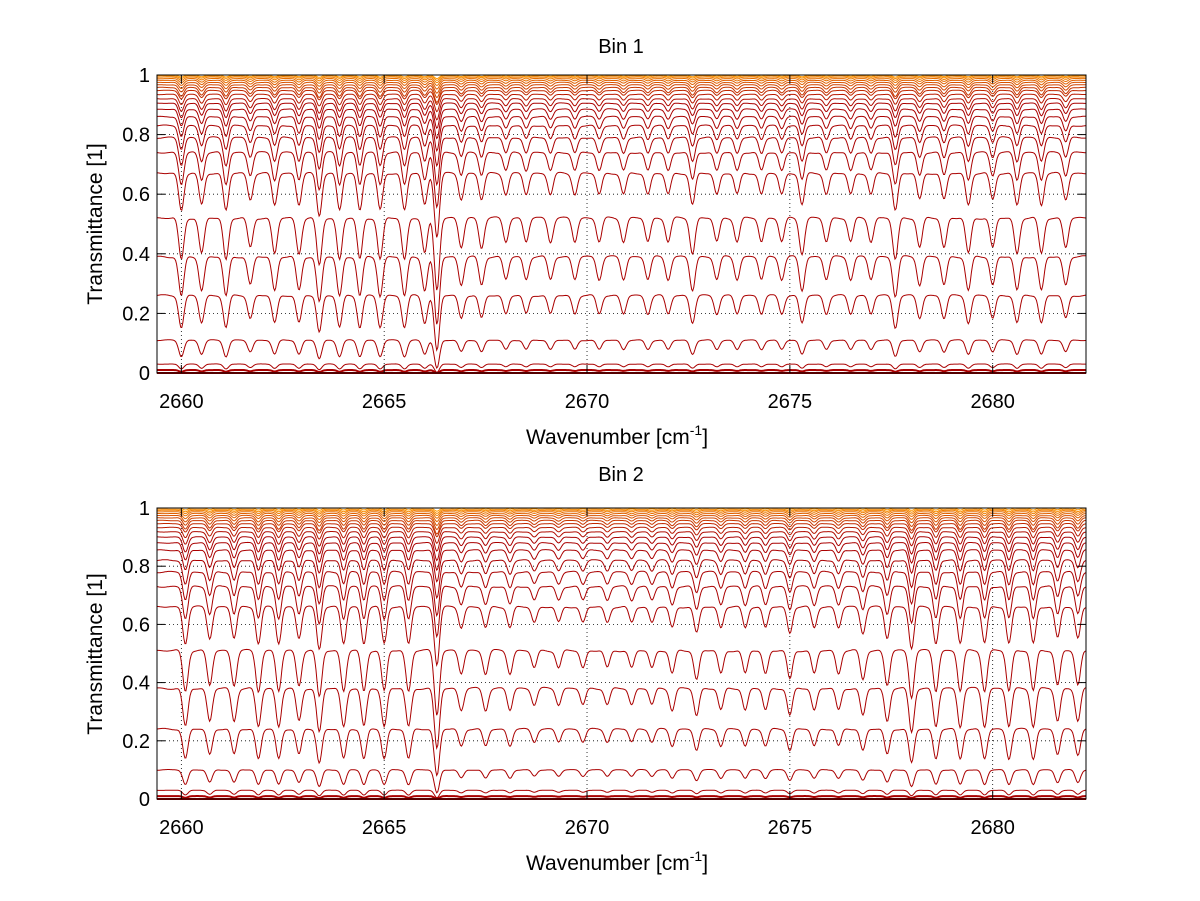  I want to click on chart-title: Bin 2, so click(621, 475).